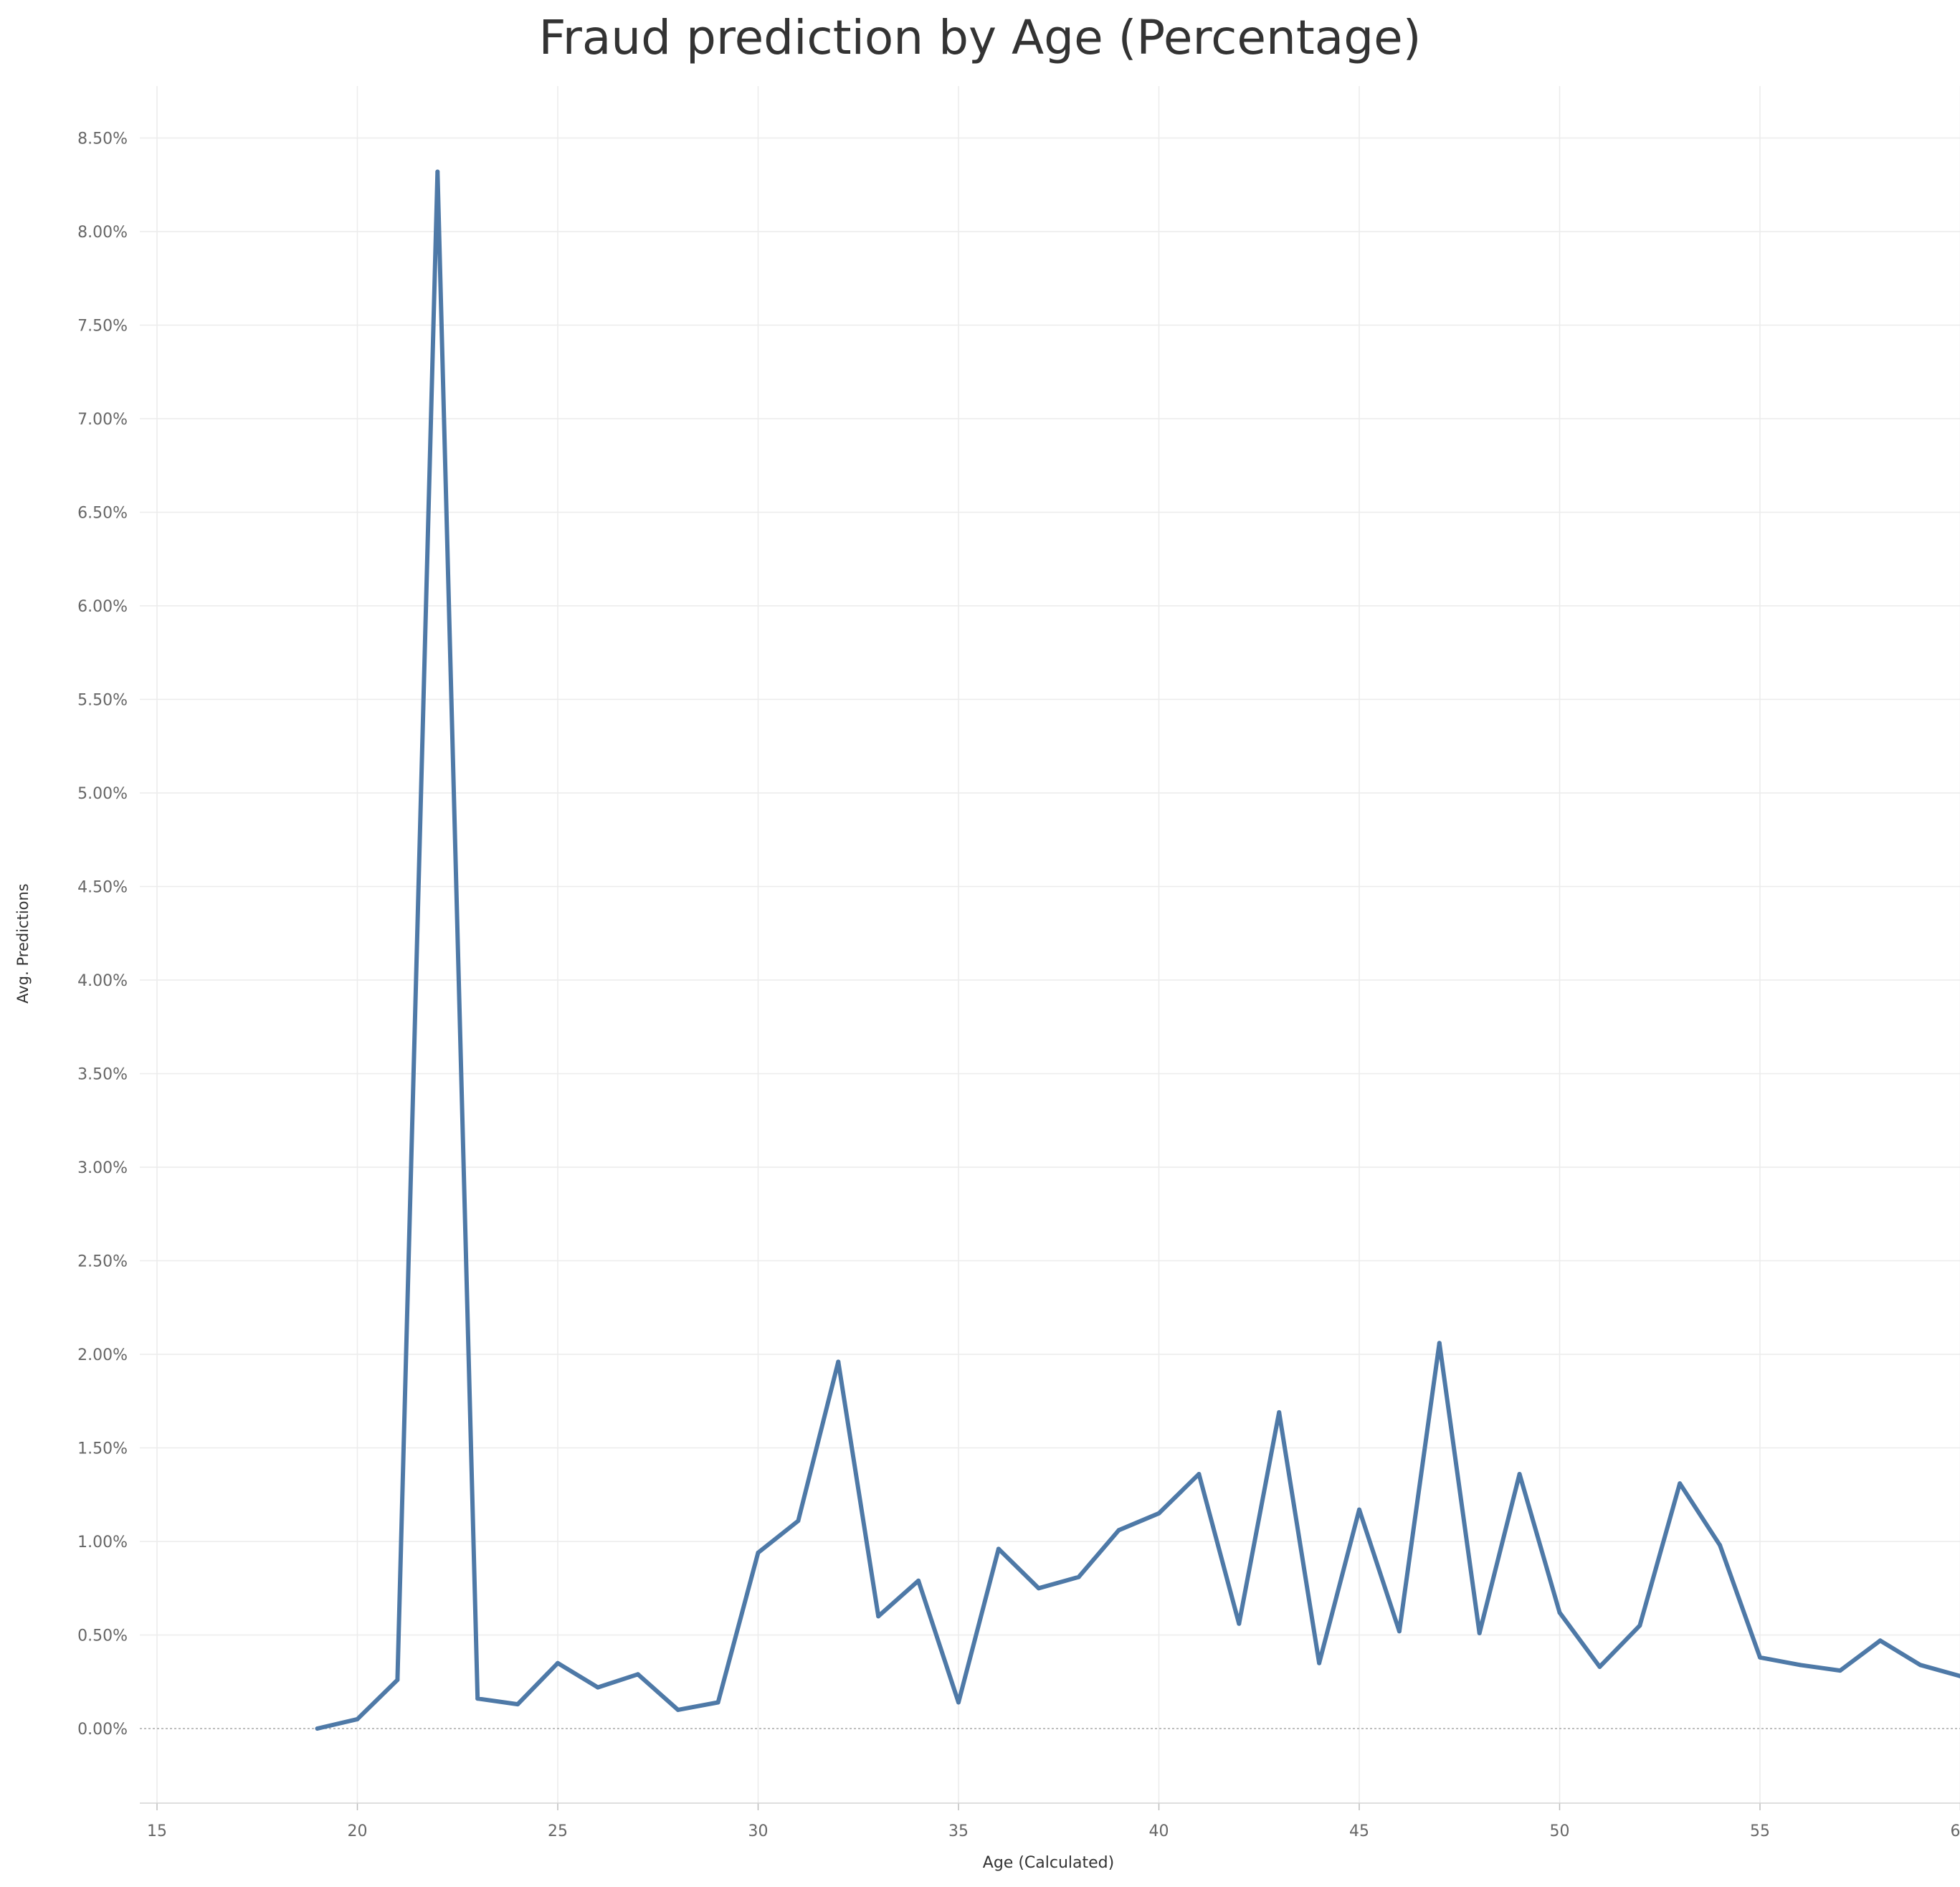  Describe the element at coordinates (358, 1831) in the screenshot. I see `x-tick-label: 20` at that location.